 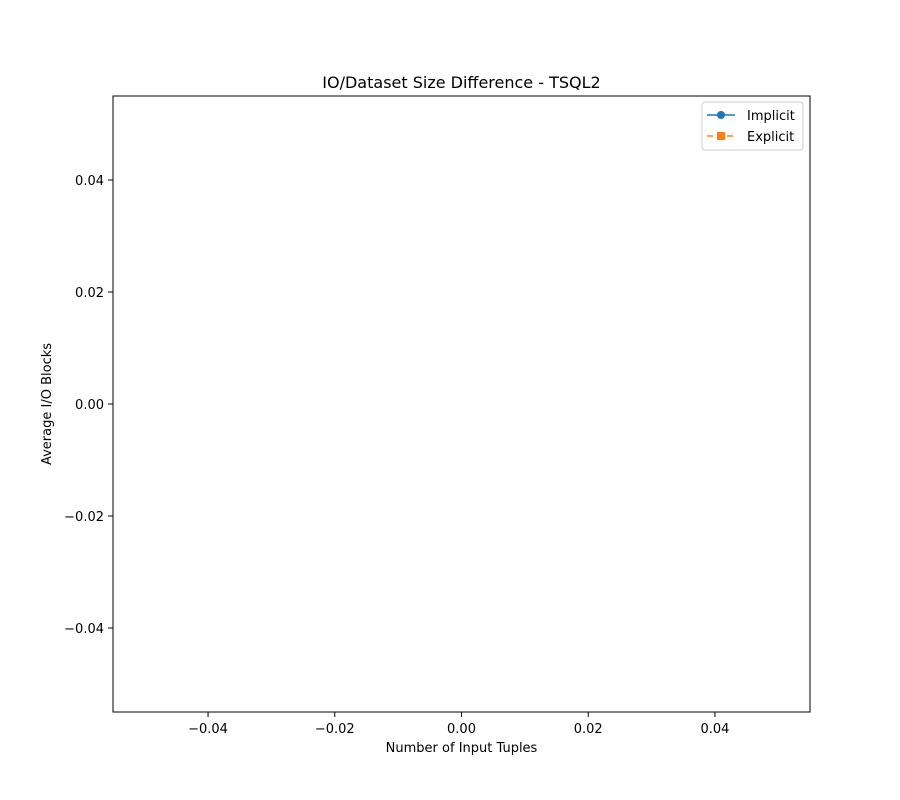 What do you see at coordinates (208, 729) in the screenshot?
I see `x-tick-label: −0.04` at bounding box center [208, 729].